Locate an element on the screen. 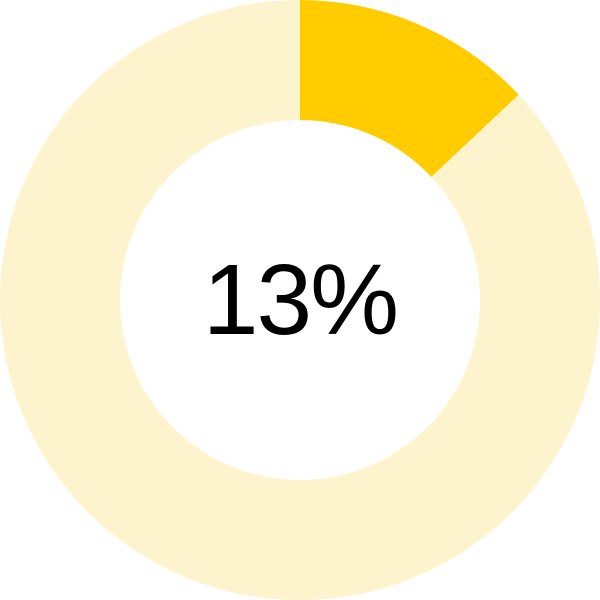 The image size is (600, 600). center-percentage-label: 13% is located at coordinates (300, 300).